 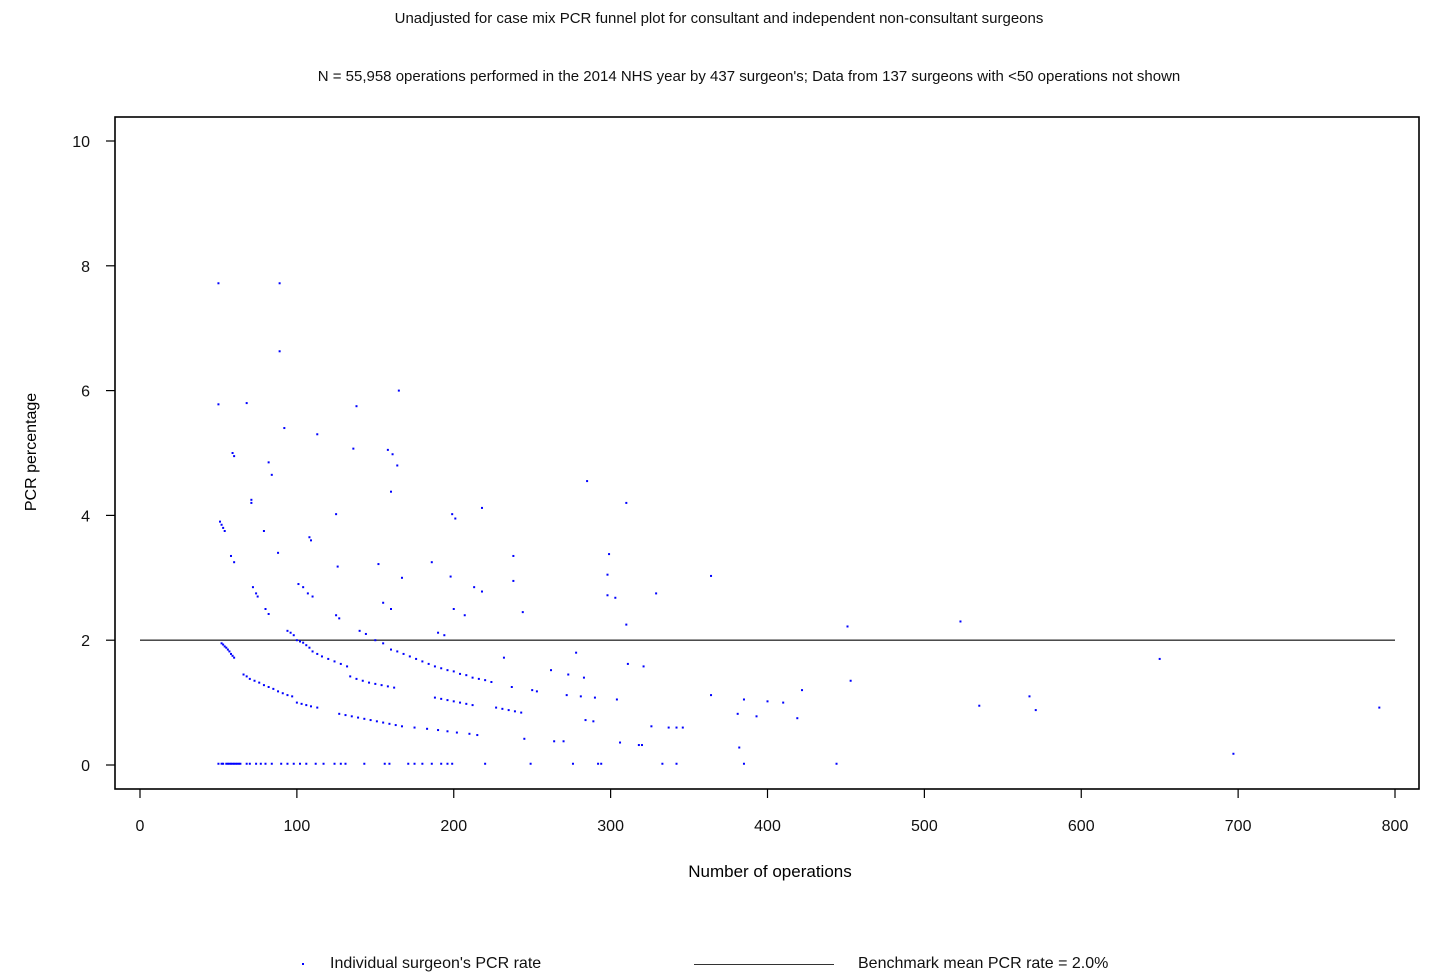 What do you see at coordinates (610, 826) in the screenshot?
I see `x-tick-label: 300` at bounding box center [610, 826].